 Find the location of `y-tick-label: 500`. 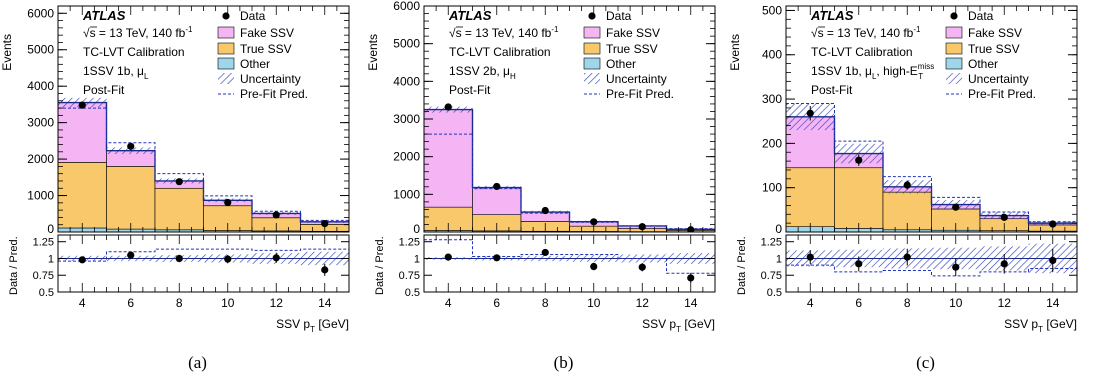

y-tick-label: 500 is located at coordinates (772, 10).